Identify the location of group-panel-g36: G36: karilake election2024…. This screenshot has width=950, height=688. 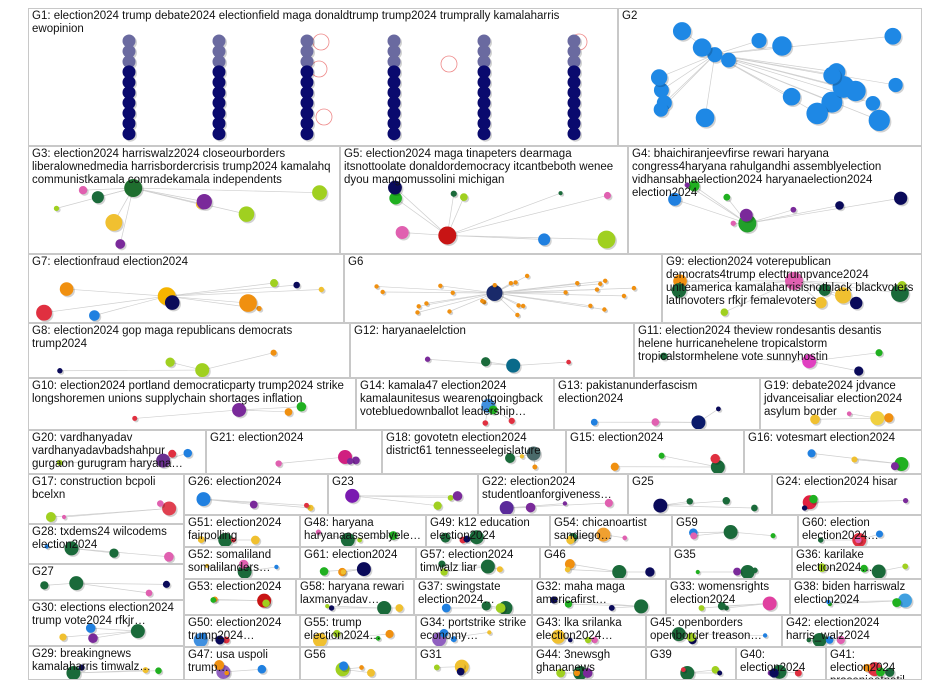
(857, 563).